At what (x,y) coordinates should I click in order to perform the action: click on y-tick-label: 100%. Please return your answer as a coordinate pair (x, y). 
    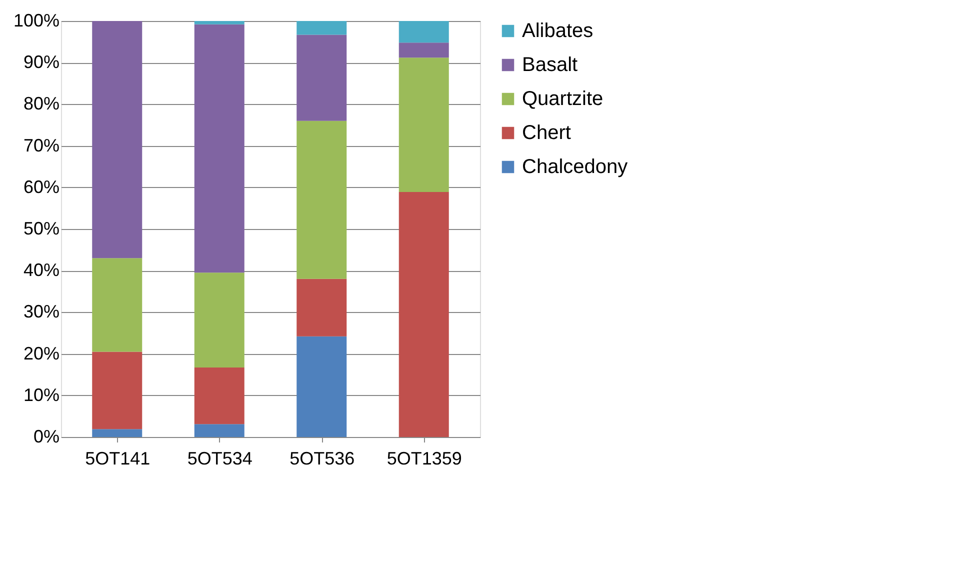
    Looking at the image, I should click on (36, 20).